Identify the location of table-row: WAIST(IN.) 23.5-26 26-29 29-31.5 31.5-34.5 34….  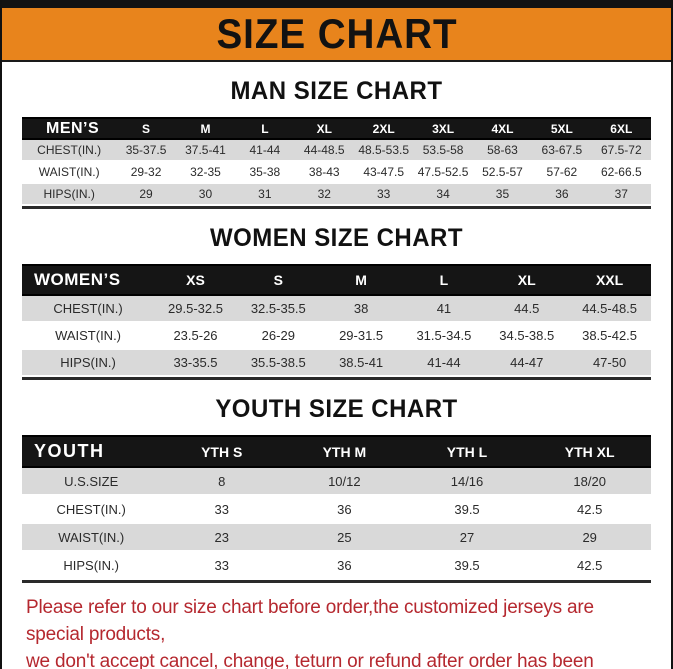
(336, 336).